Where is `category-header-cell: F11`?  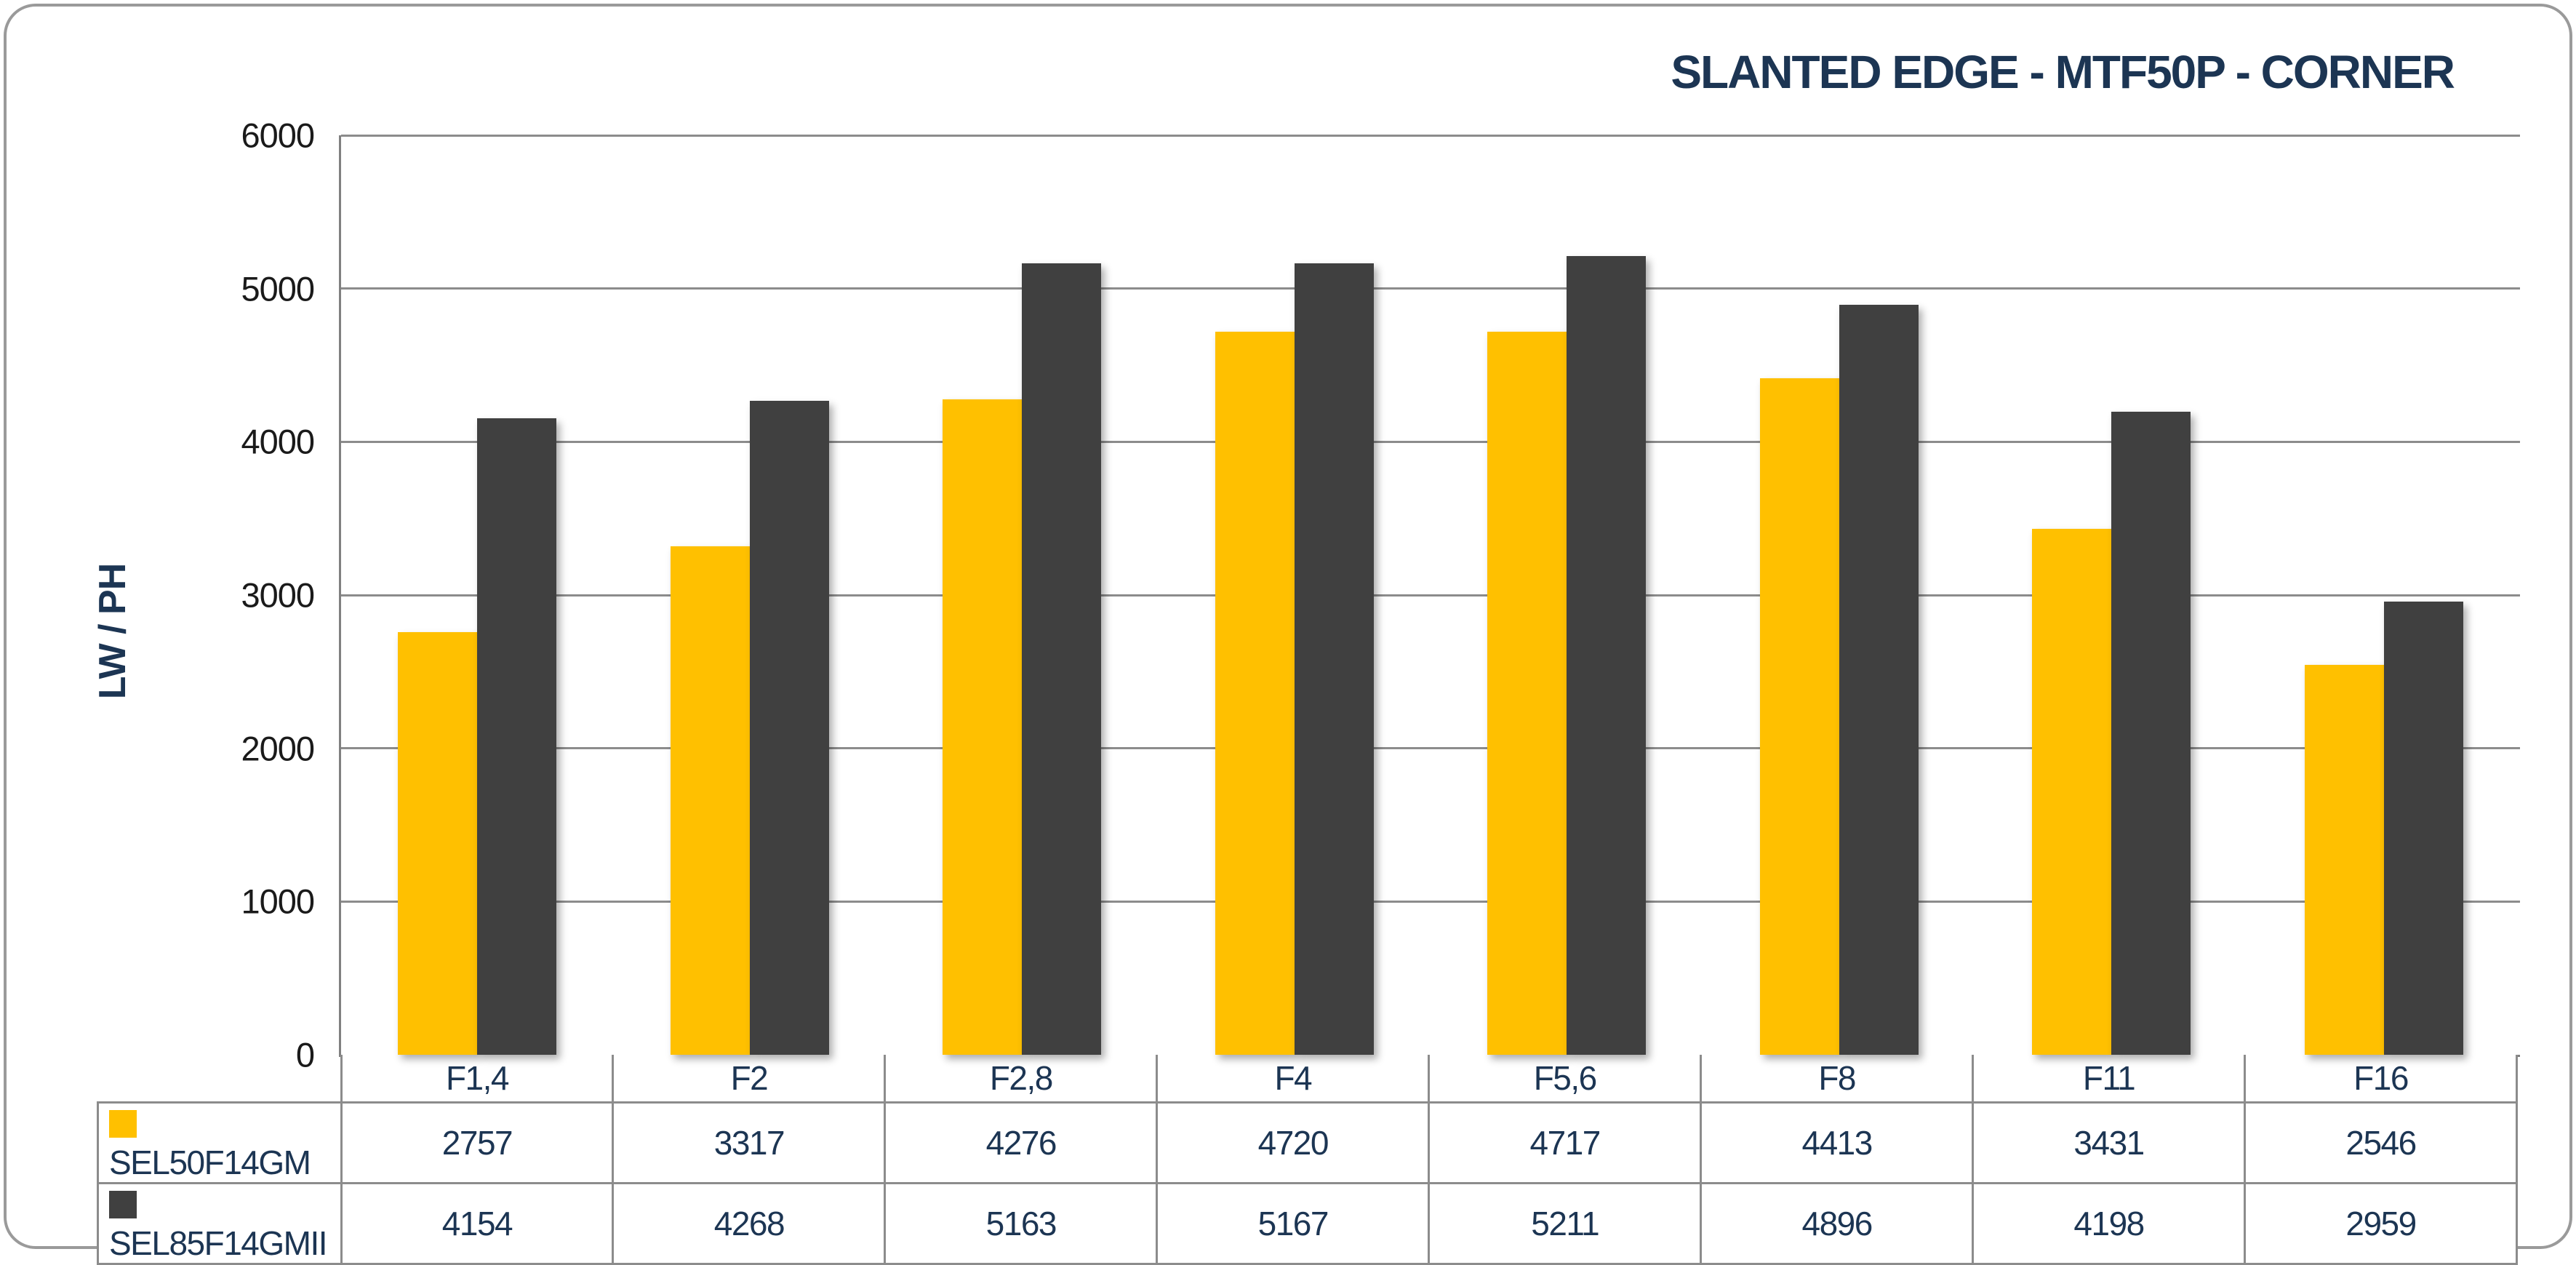
category-header-cell: F11 is located at coordinates (2109, 1079).